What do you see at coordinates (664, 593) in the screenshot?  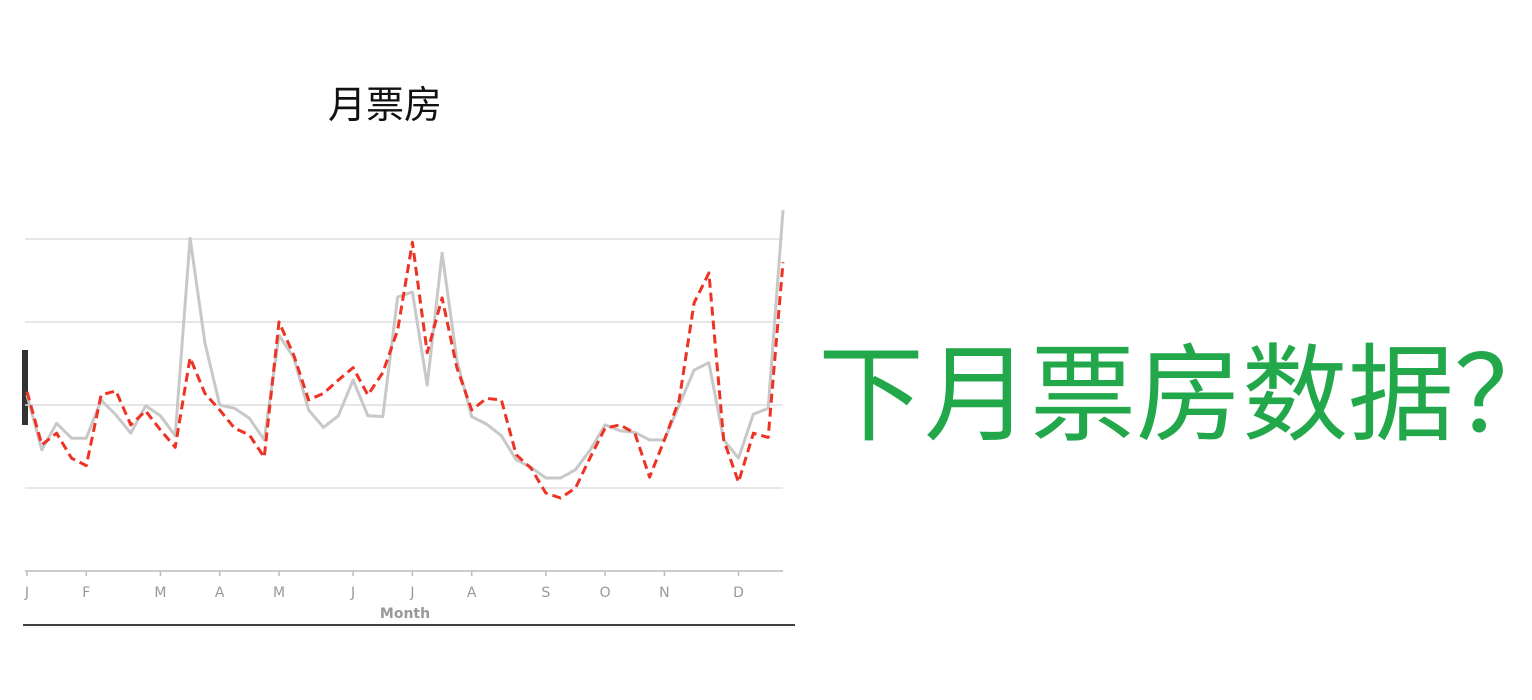 I see `x-tick-label: N` at bounding box center [664, 593].